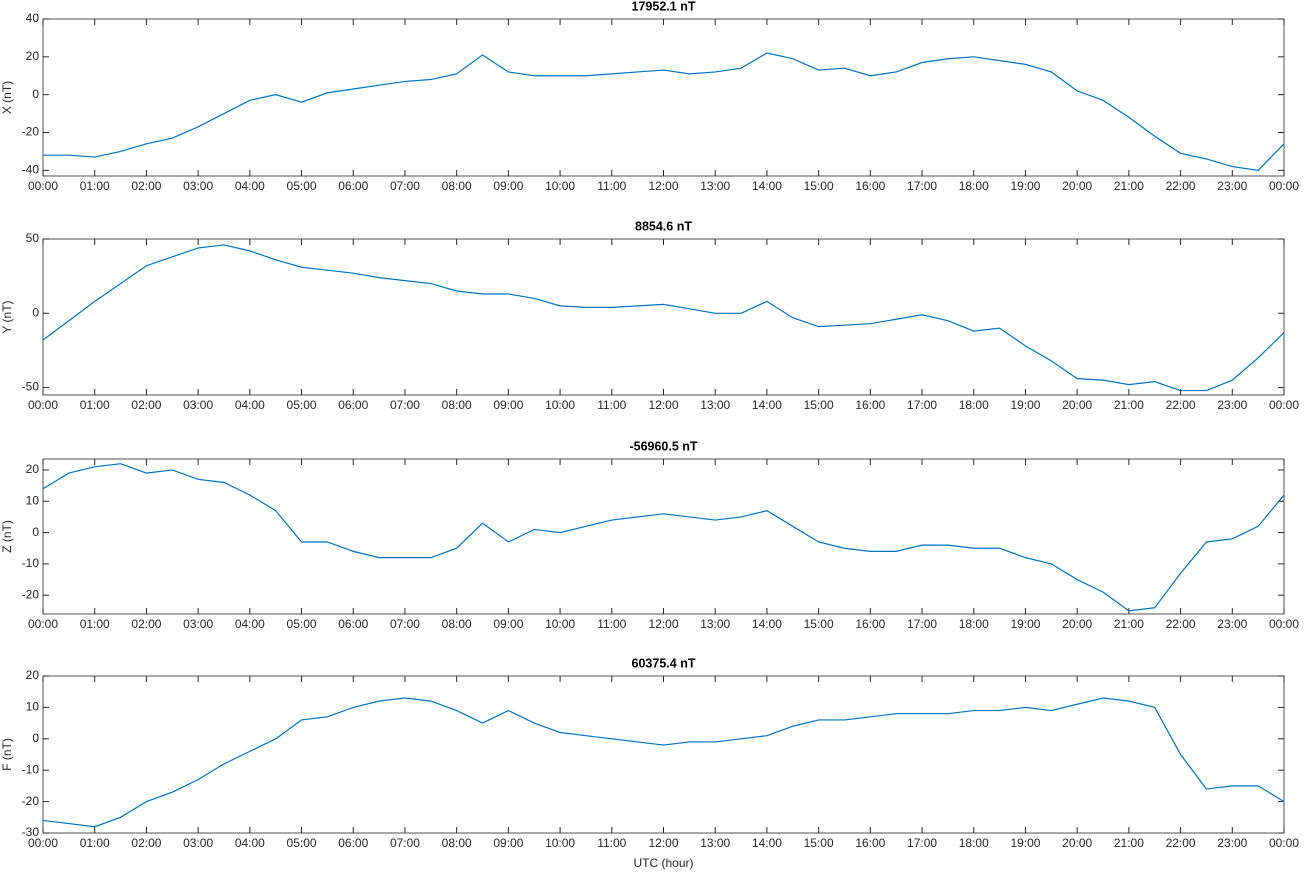 This screenshot has width=1307, height=872. What do you see at coordinates (664, 663) in the screenshot?
I see `chart-title: 60375.4 nT` at bounding box center [664, 663].